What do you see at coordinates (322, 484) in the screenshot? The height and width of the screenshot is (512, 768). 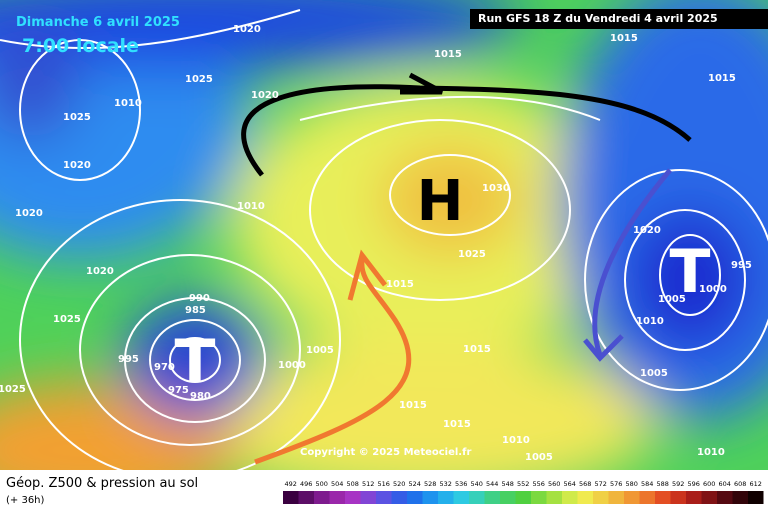 I see `scale-label: 500` at bounding box center [322, 484].